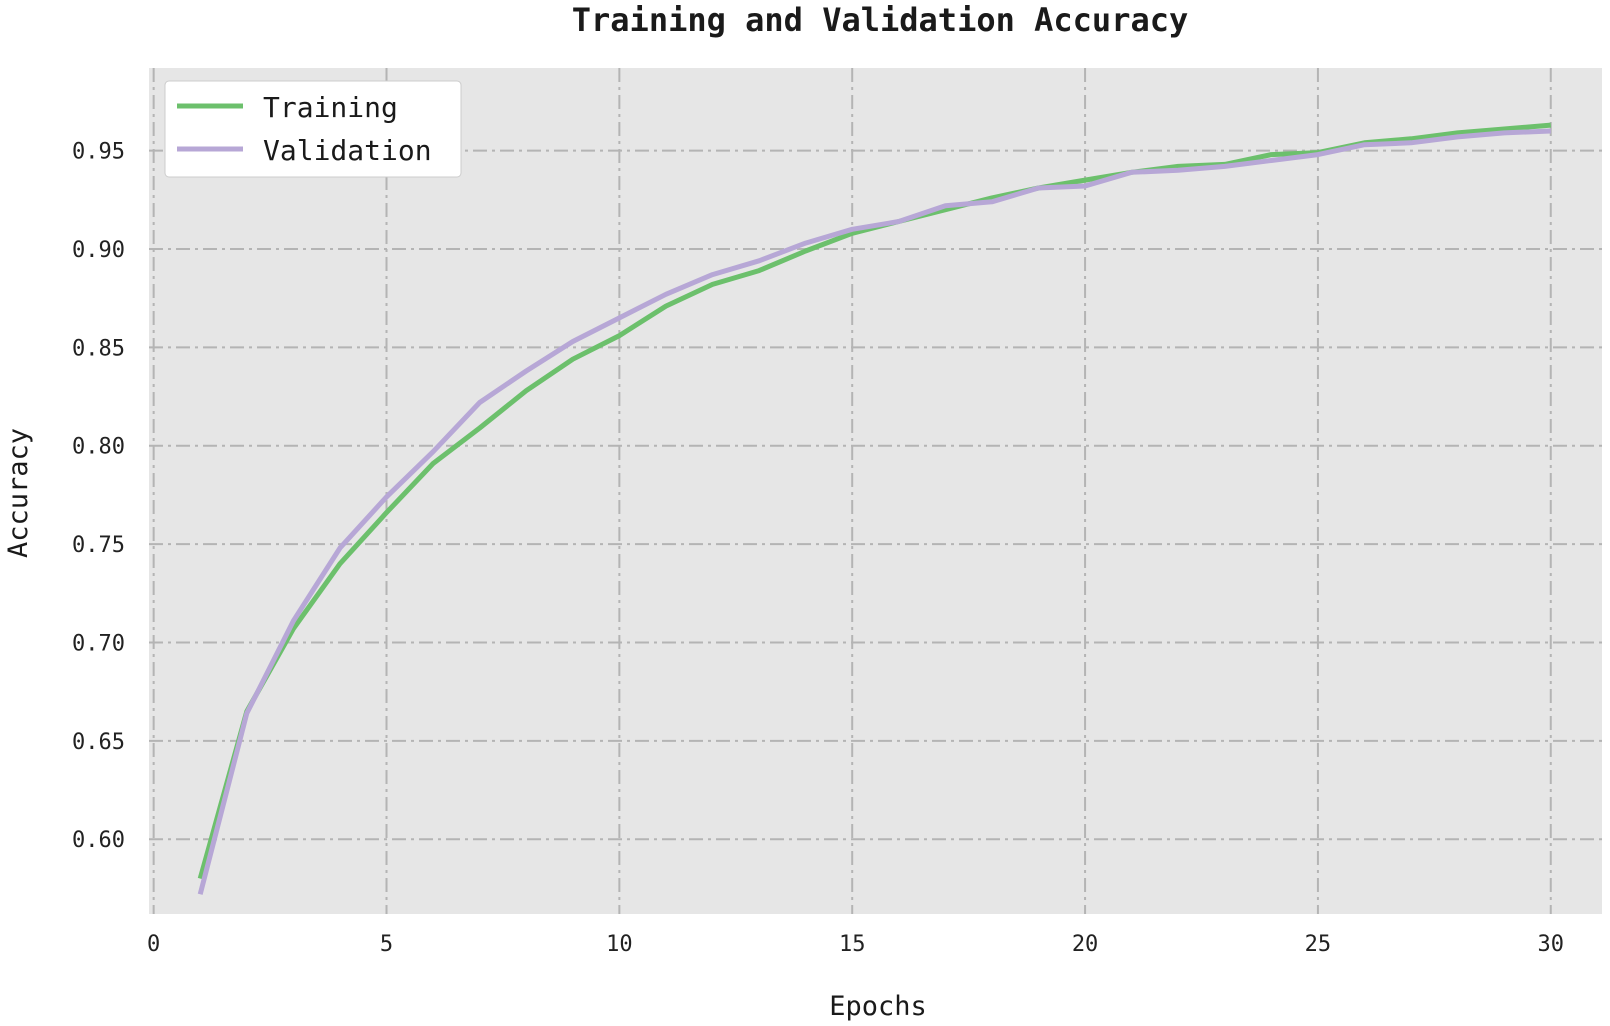 The height and width of the screenshot is (1026, 1610). What do you see at coordinates (98, 348) in the screenshot?
I see `y-tick-label: 0.85` at bounding box center [98, 348].